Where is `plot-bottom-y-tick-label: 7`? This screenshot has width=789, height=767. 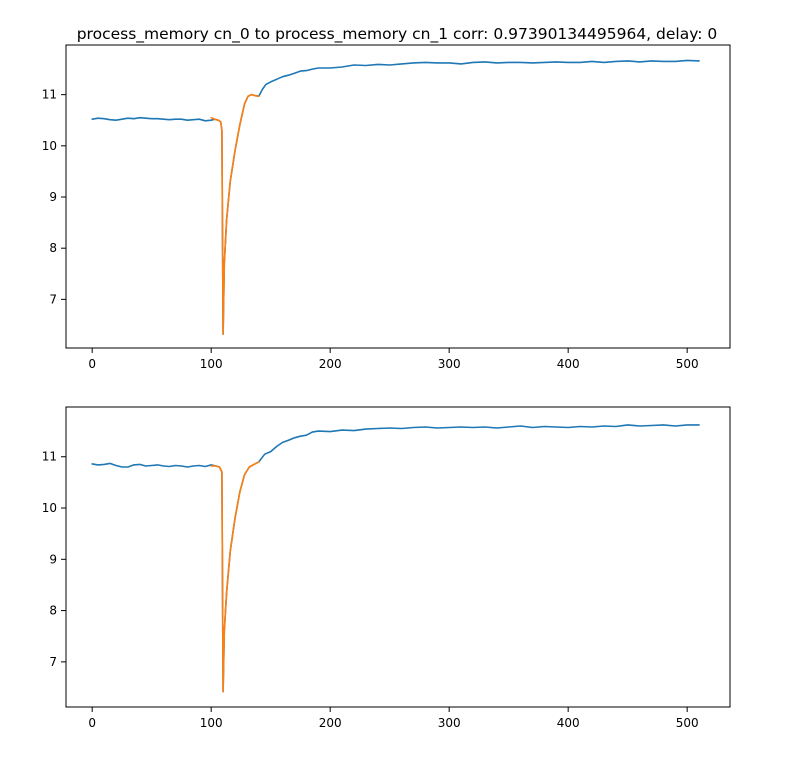 plot-bottom-y-tick-label: 7 is located at coordinates (53, 662).